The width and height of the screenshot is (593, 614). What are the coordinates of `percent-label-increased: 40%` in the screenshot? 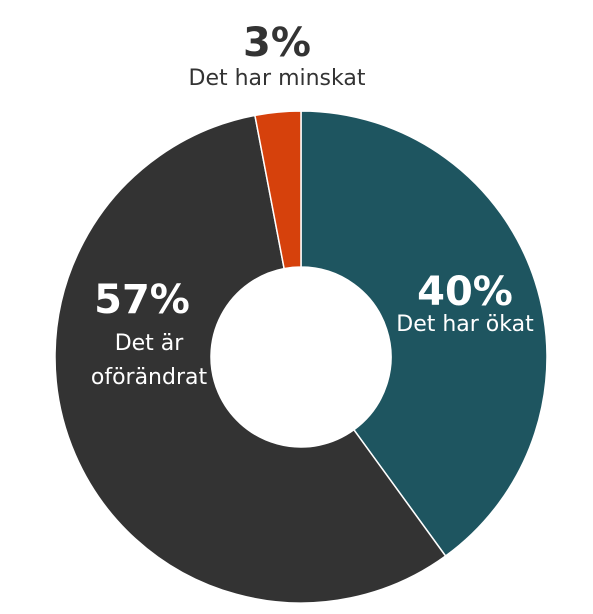 It's located at (465, 292).